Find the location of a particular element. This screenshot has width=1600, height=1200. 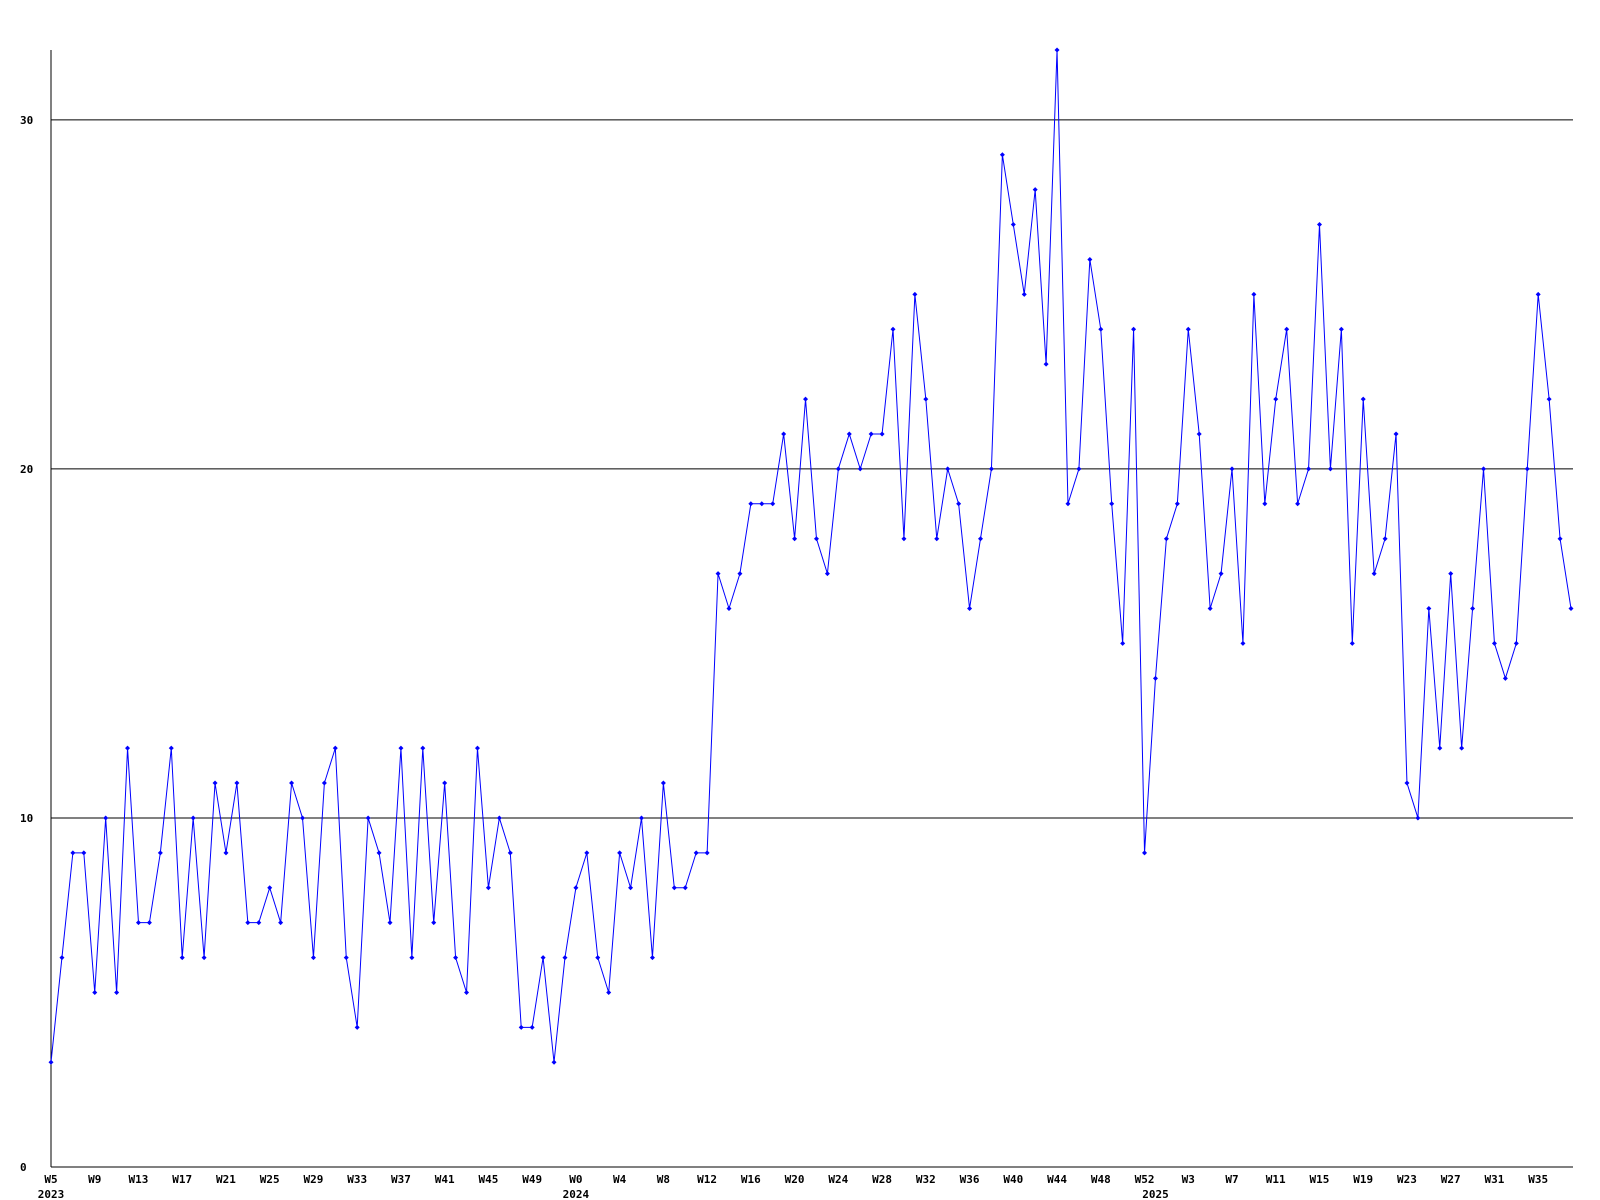

x-tick-label: W5 is located at coordinates (50, 1179).